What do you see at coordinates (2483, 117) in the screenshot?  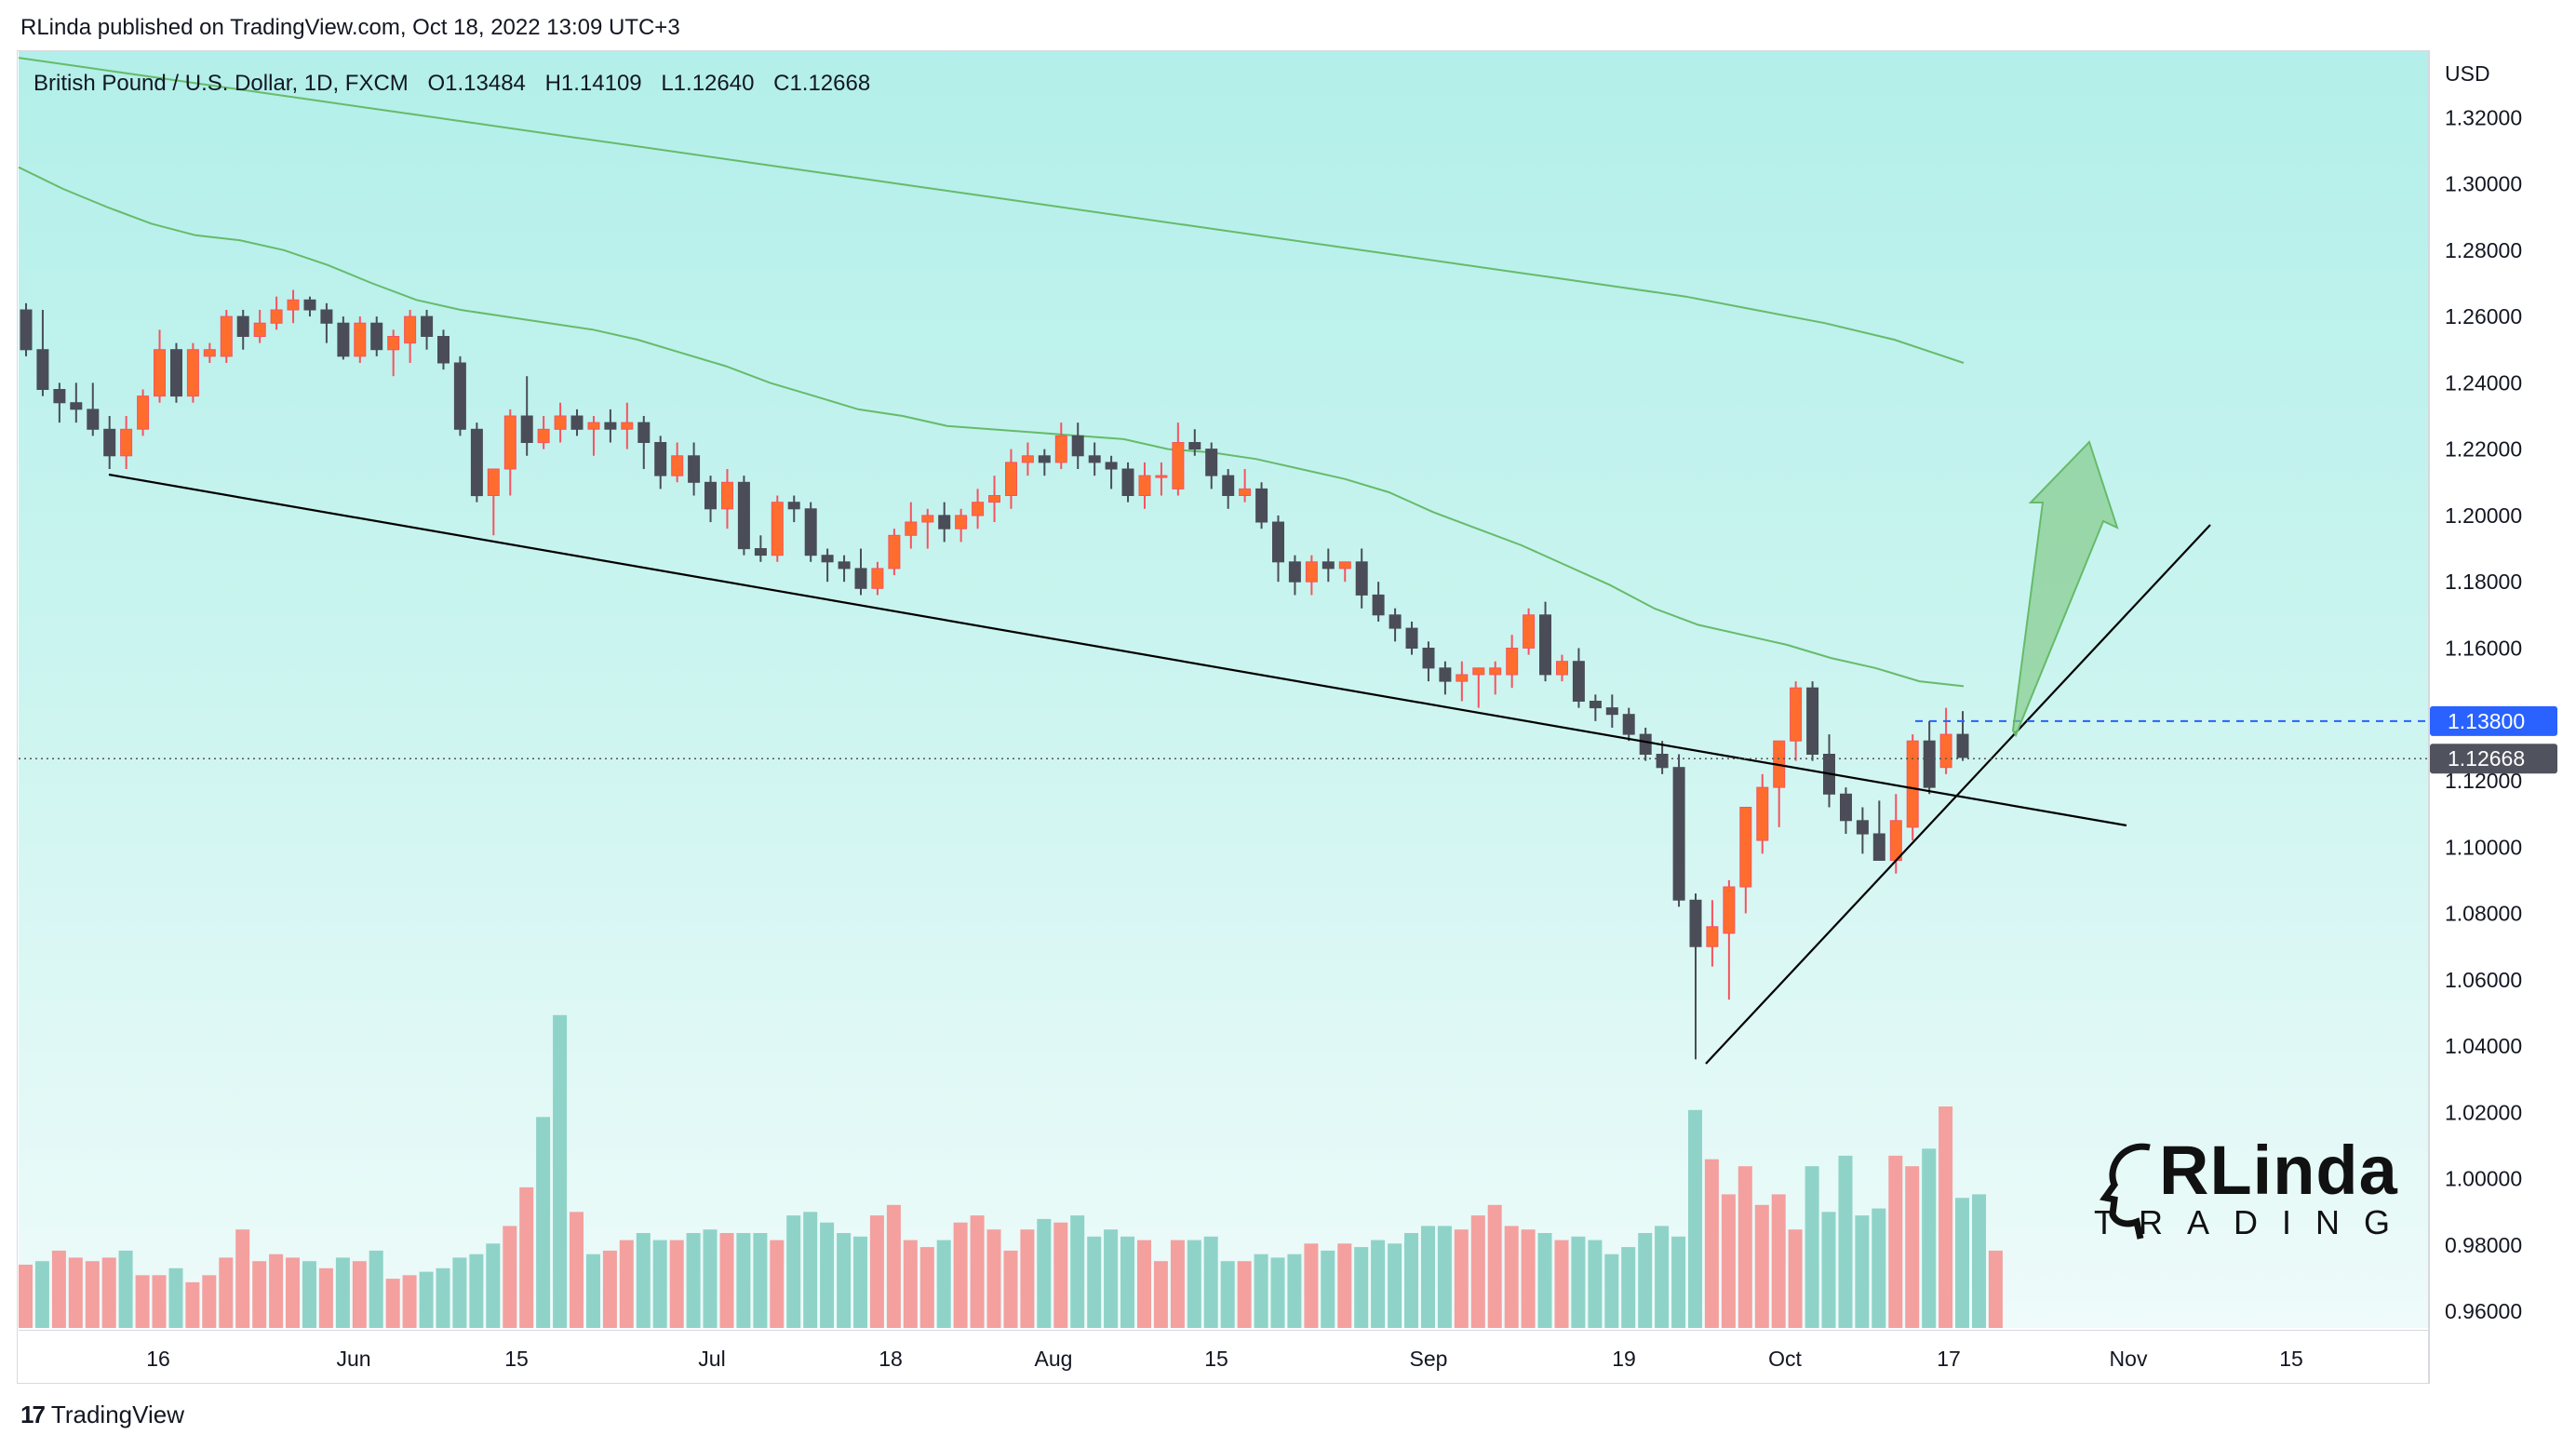 I see `price-tick-label: 1.32000` at bounding box center [2483, 117].